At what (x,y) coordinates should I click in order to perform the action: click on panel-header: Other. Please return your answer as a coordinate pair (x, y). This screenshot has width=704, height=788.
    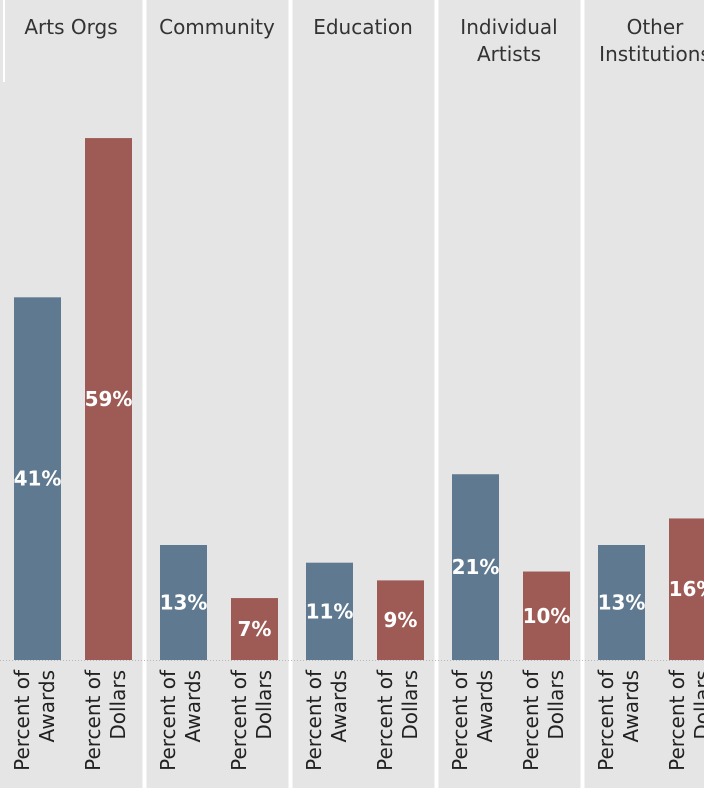
    Looking at the image, I should click on (656, 27).